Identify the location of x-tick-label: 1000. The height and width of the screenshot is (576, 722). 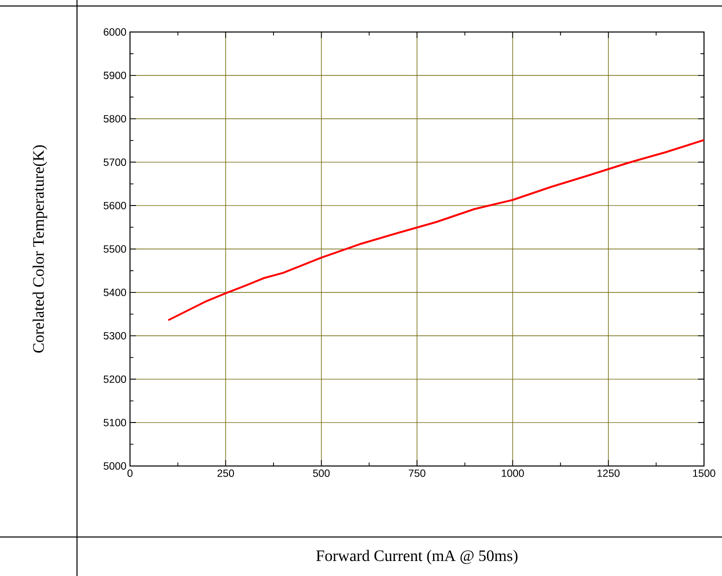
(513, 473).